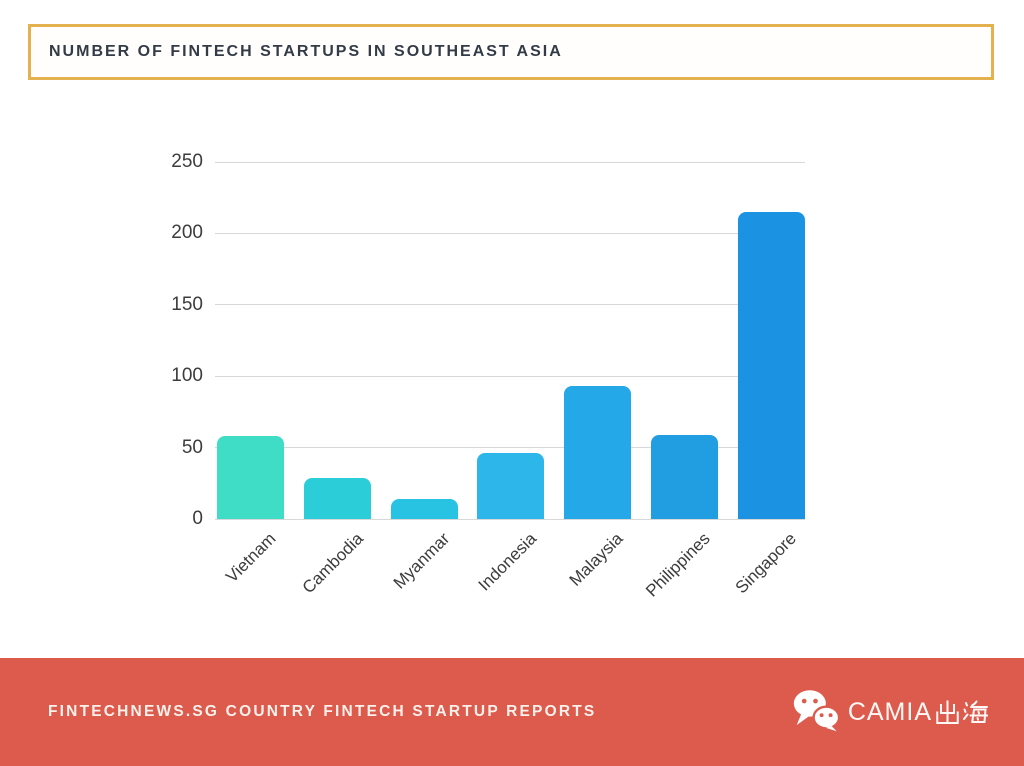  Describe the element at coordinates (684, 476) in the screenshot. I see `bar-philippines` at that location.